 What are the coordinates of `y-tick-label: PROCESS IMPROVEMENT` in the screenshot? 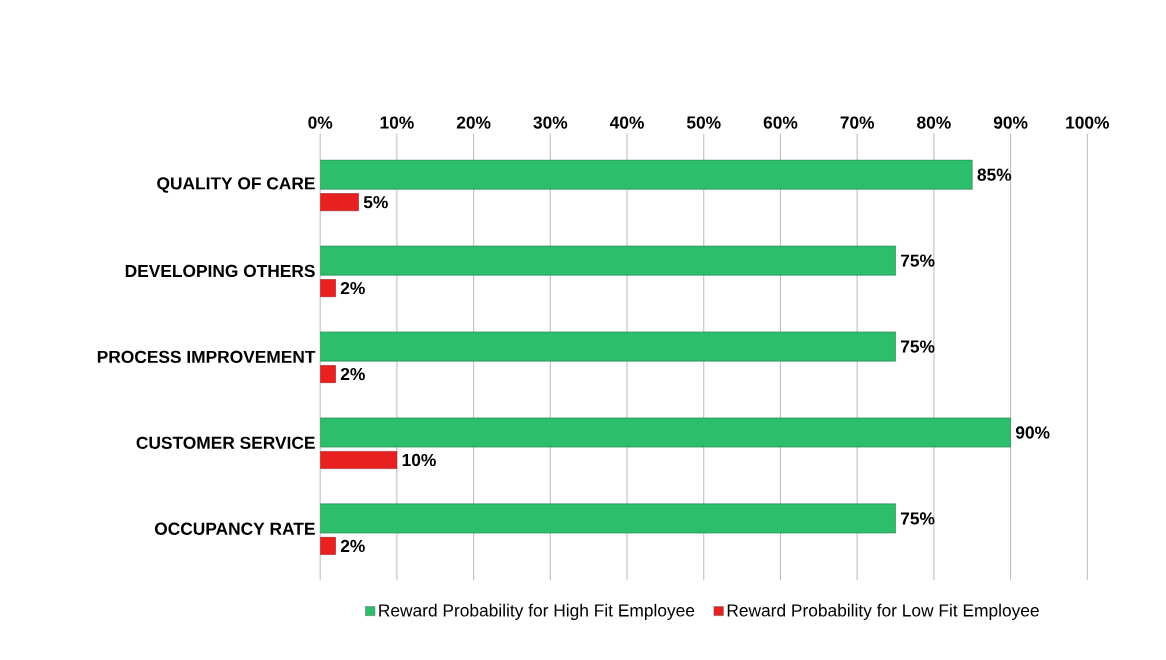 It's located at (206, 356).